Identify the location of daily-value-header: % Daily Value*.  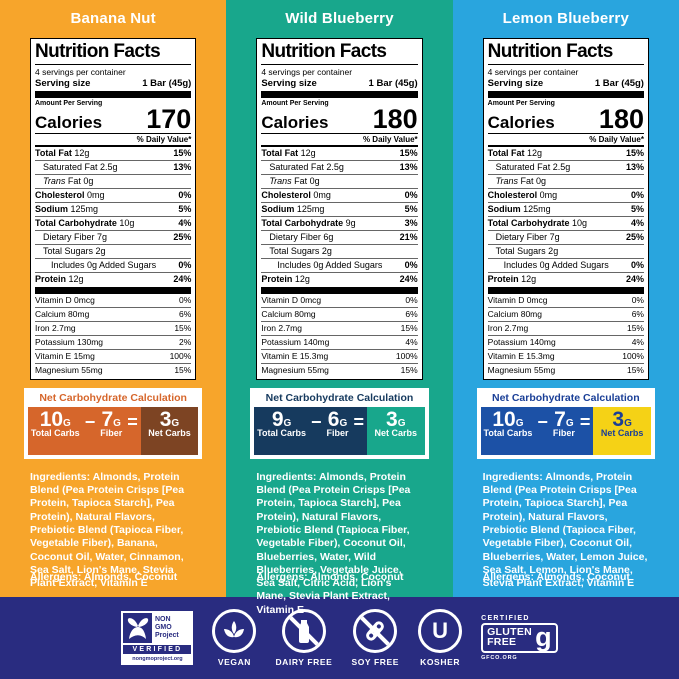
(339, 139).